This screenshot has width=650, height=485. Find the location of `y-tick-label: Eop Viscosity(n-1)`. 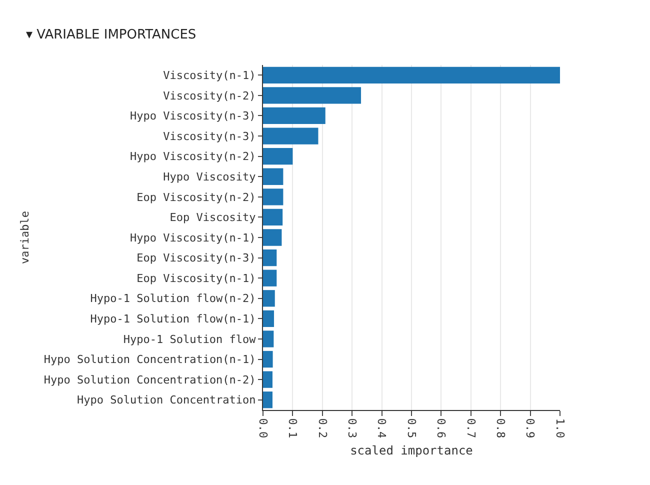

y-tick-label: Eop Viscosity(n-1) is located at coordinates (196, 278).